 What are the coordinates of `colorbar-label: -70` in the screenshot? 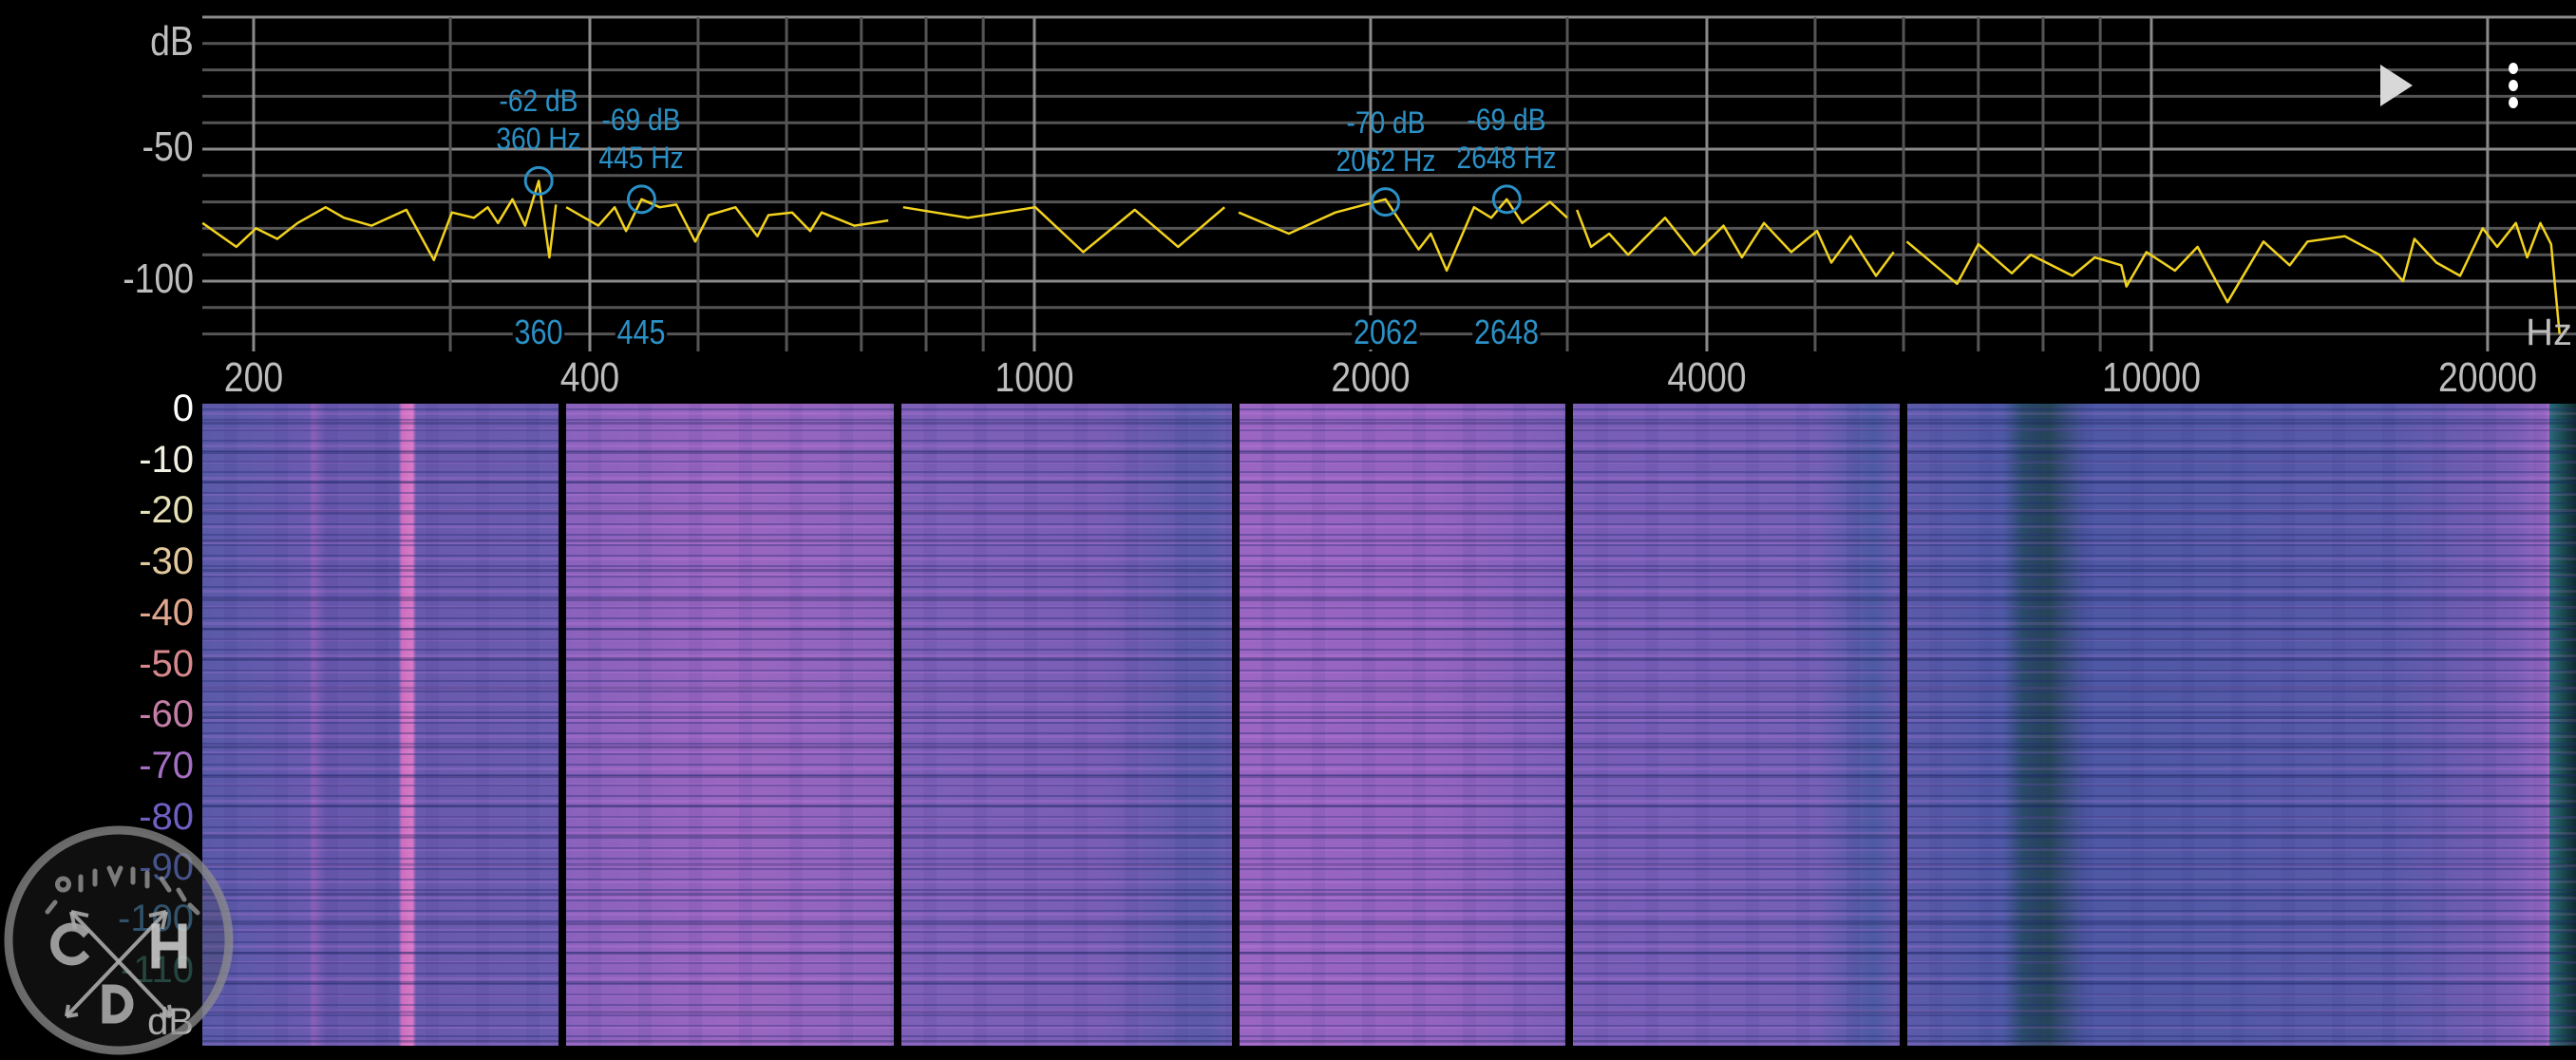 It's located at (166, 765).